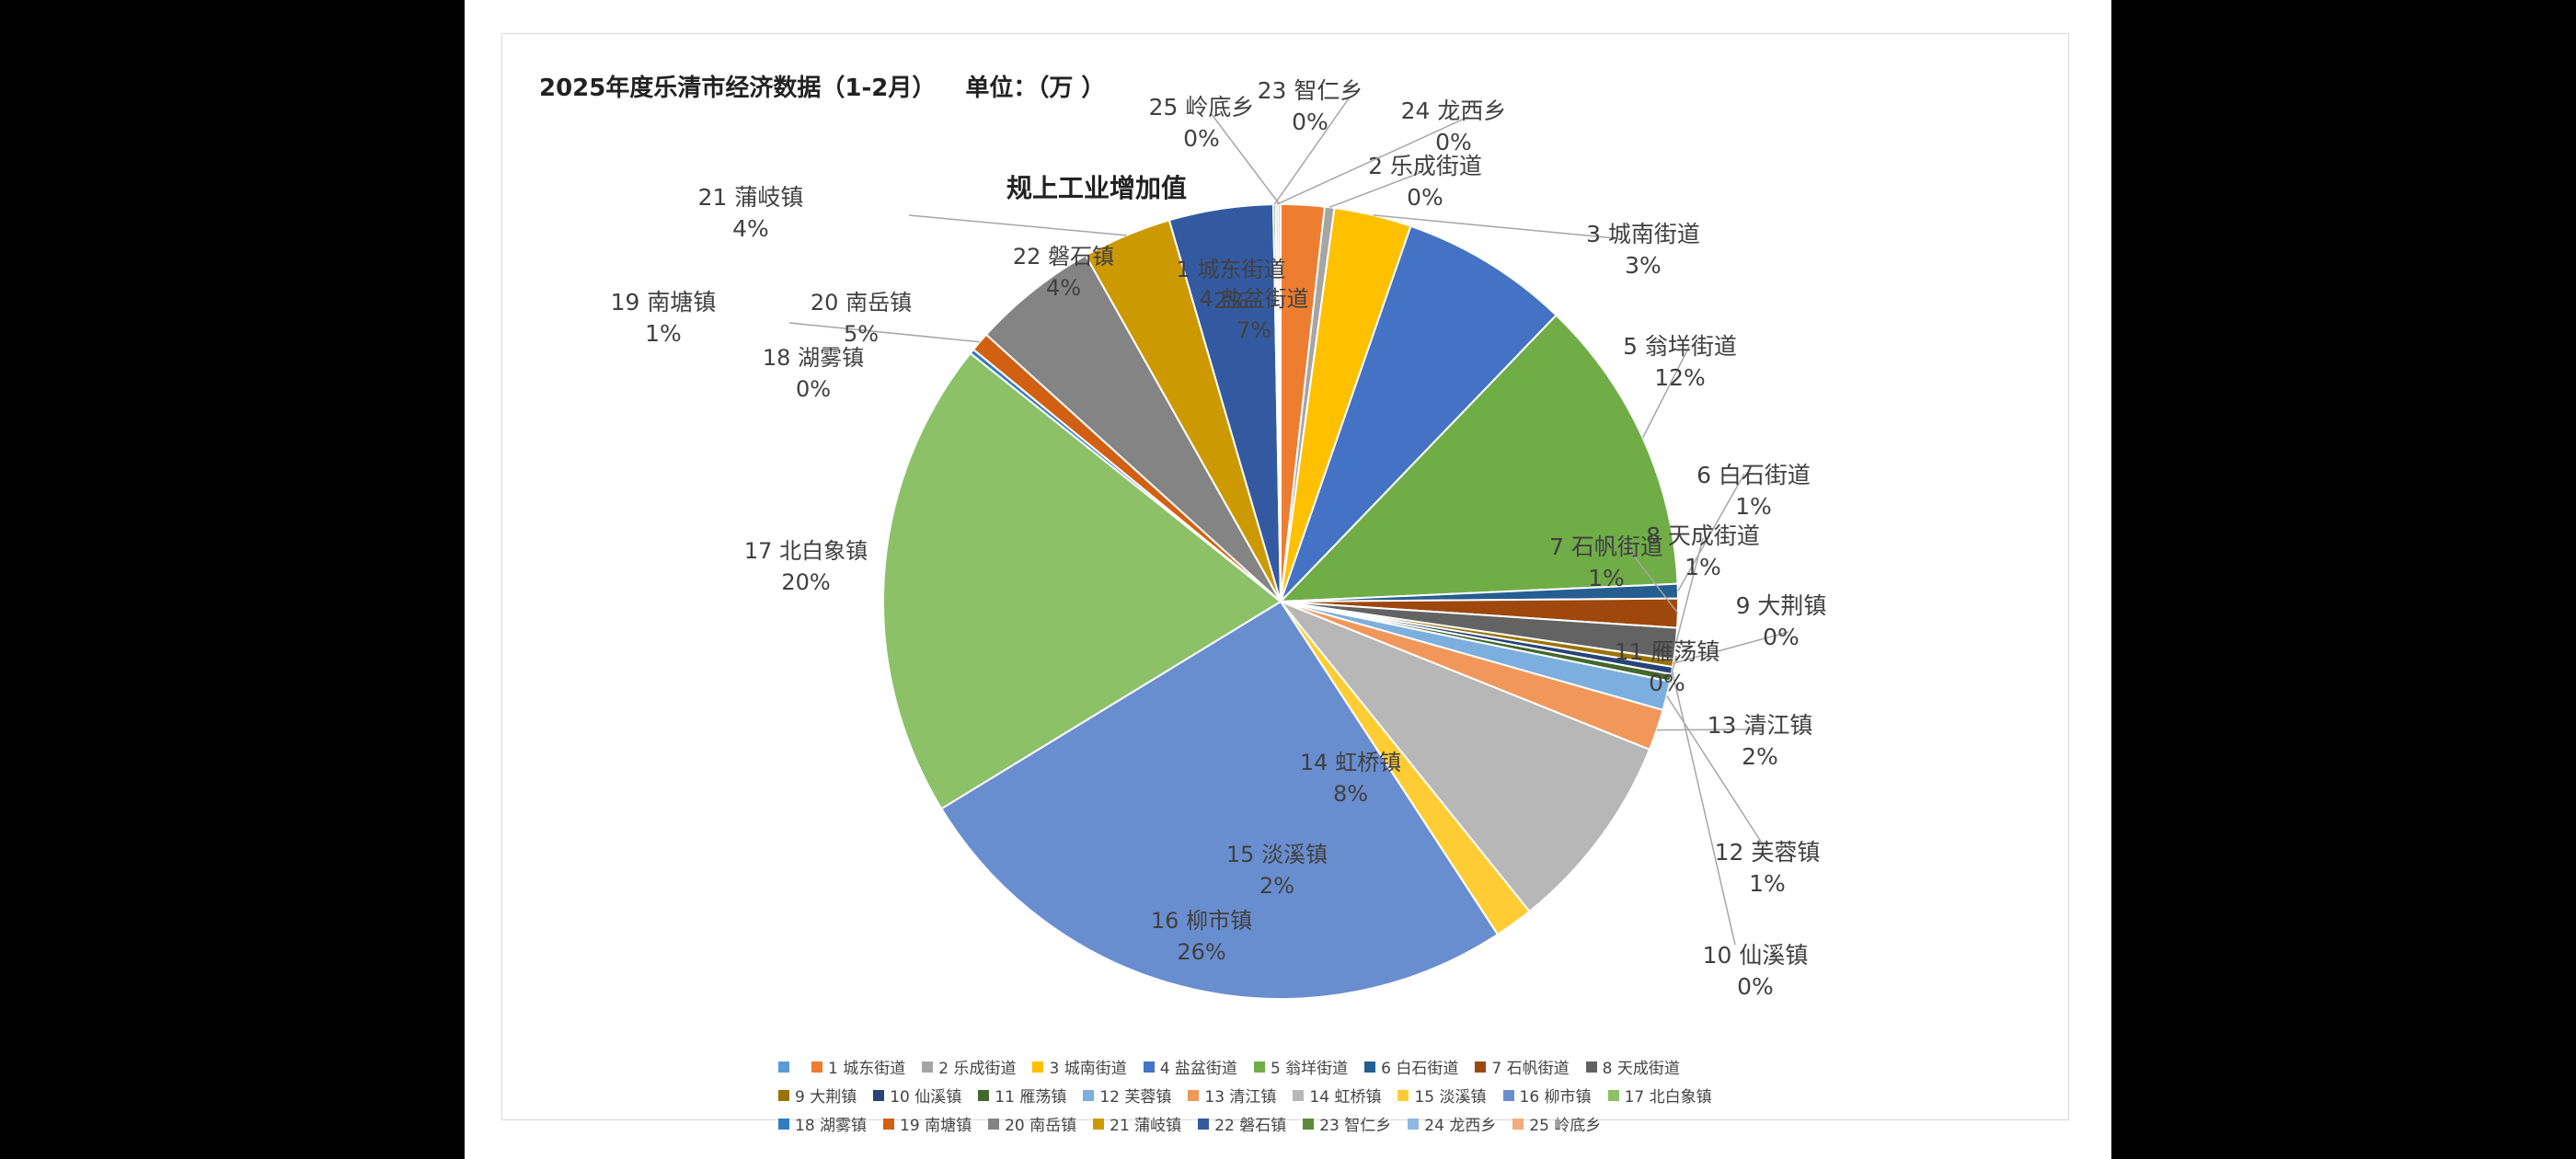  What do you see at coordinates (664, 302) in the screenshot?
I see `slice-label: 19 南塘镇` at bounding box center [664, 302].